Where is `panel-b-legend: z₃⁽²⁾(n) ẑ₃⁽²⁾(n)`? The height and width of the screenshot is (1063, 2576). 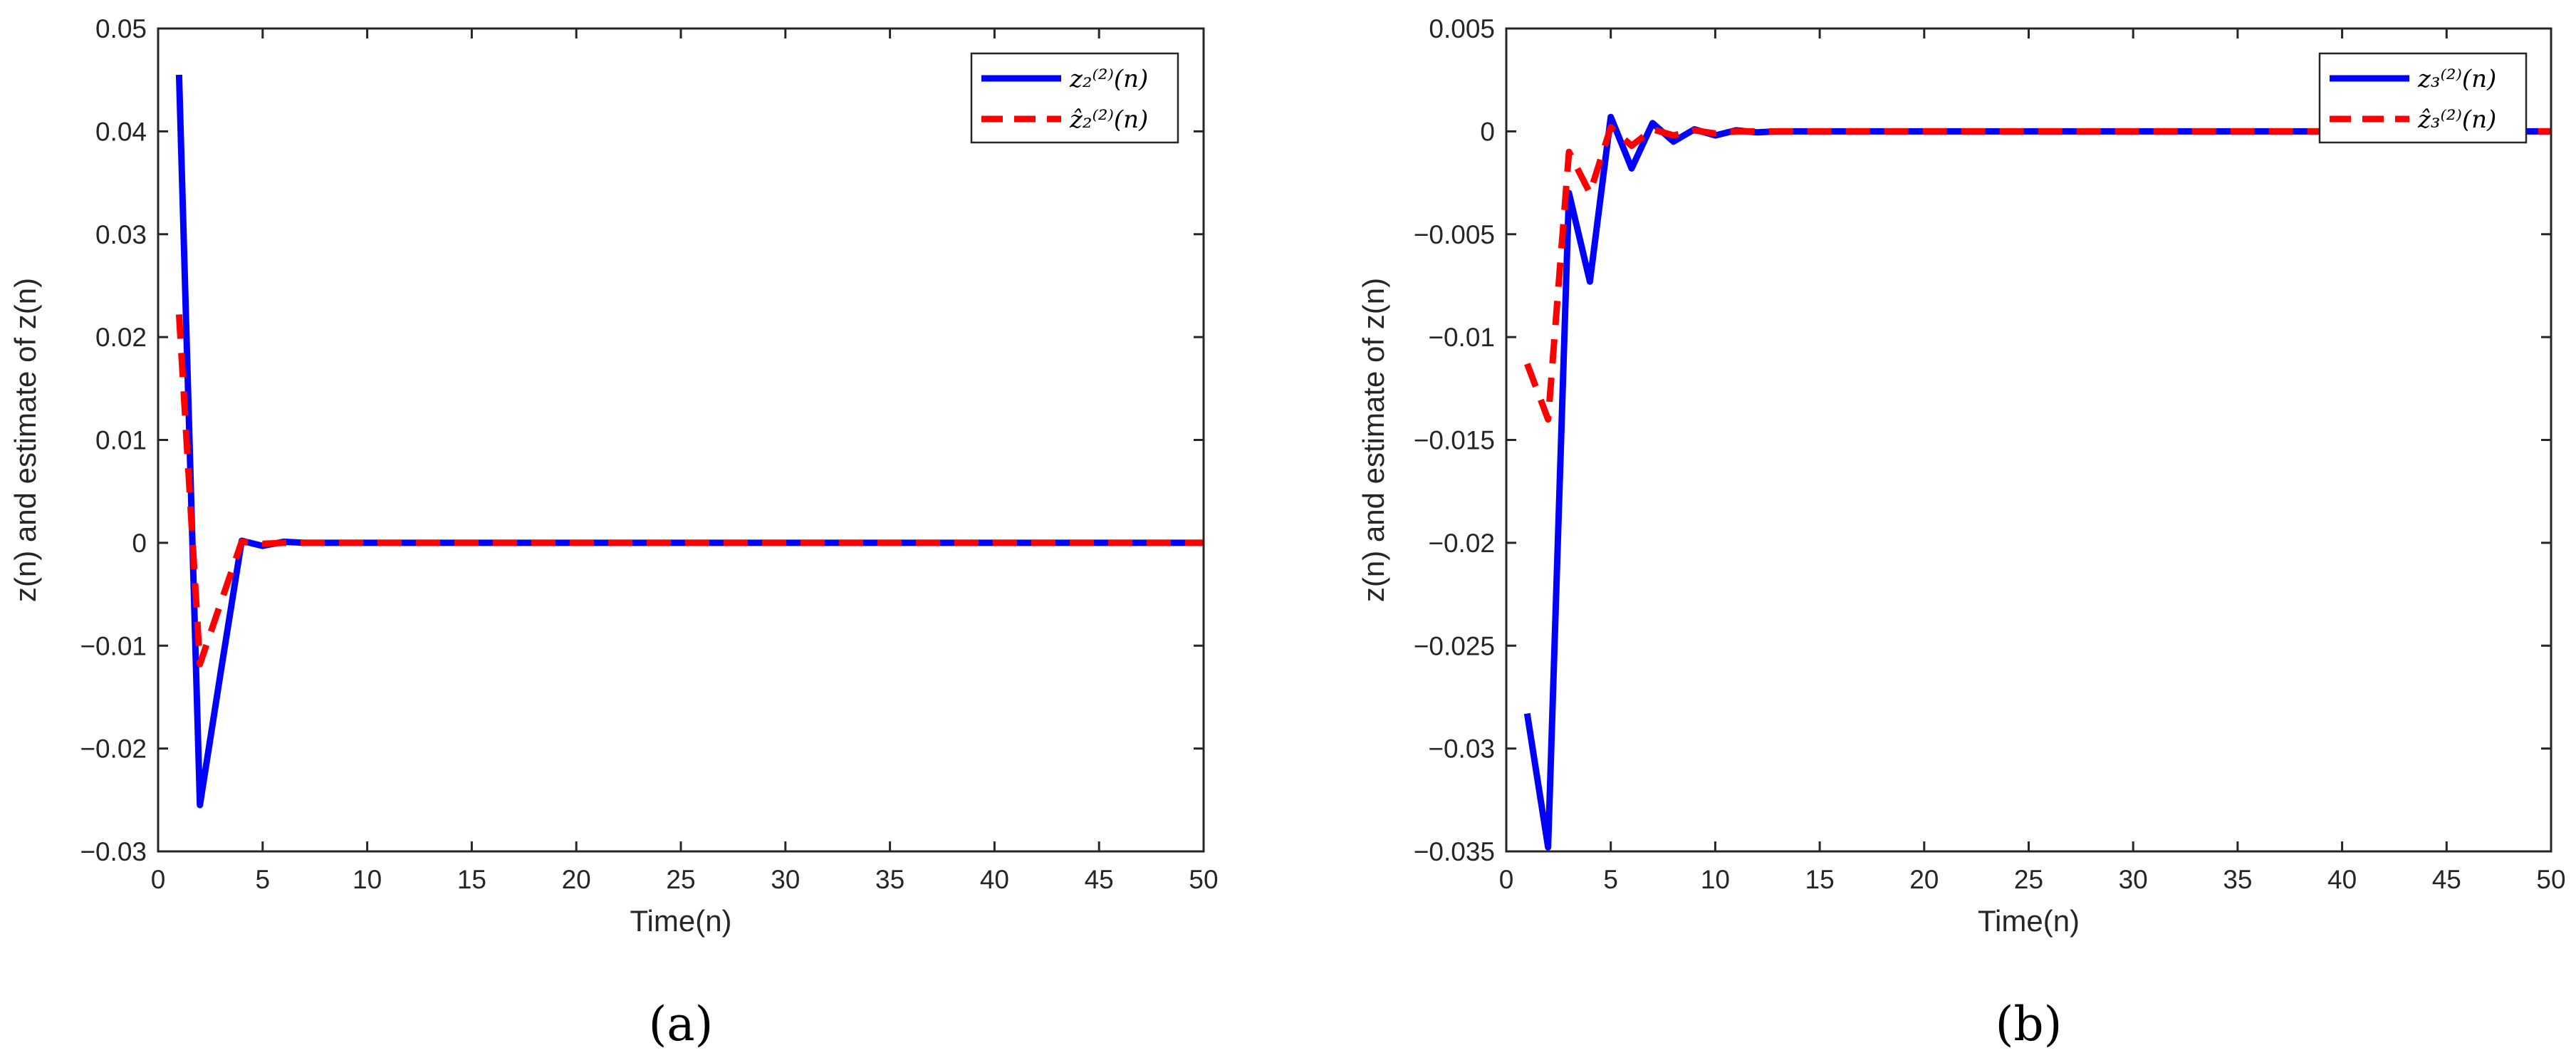 panel-b-legend: z₃⁽²⁾(n) ẑ₃⁽²⁾(n) is located at coordinates (2423, 98).